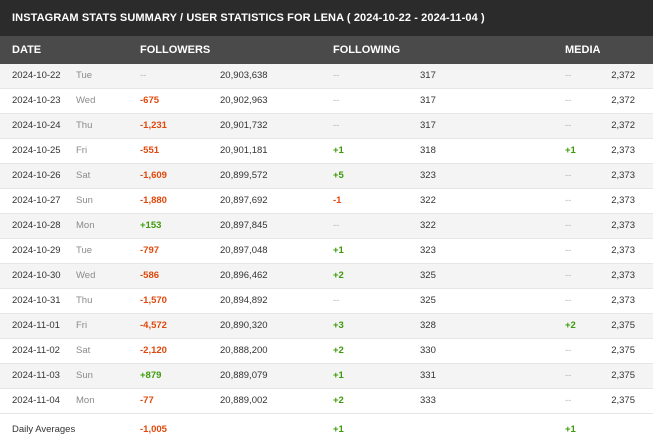 The width and height of the screenshot is (653, 447). I want to click on row-date: 2024-11-02, so click(36, 350).